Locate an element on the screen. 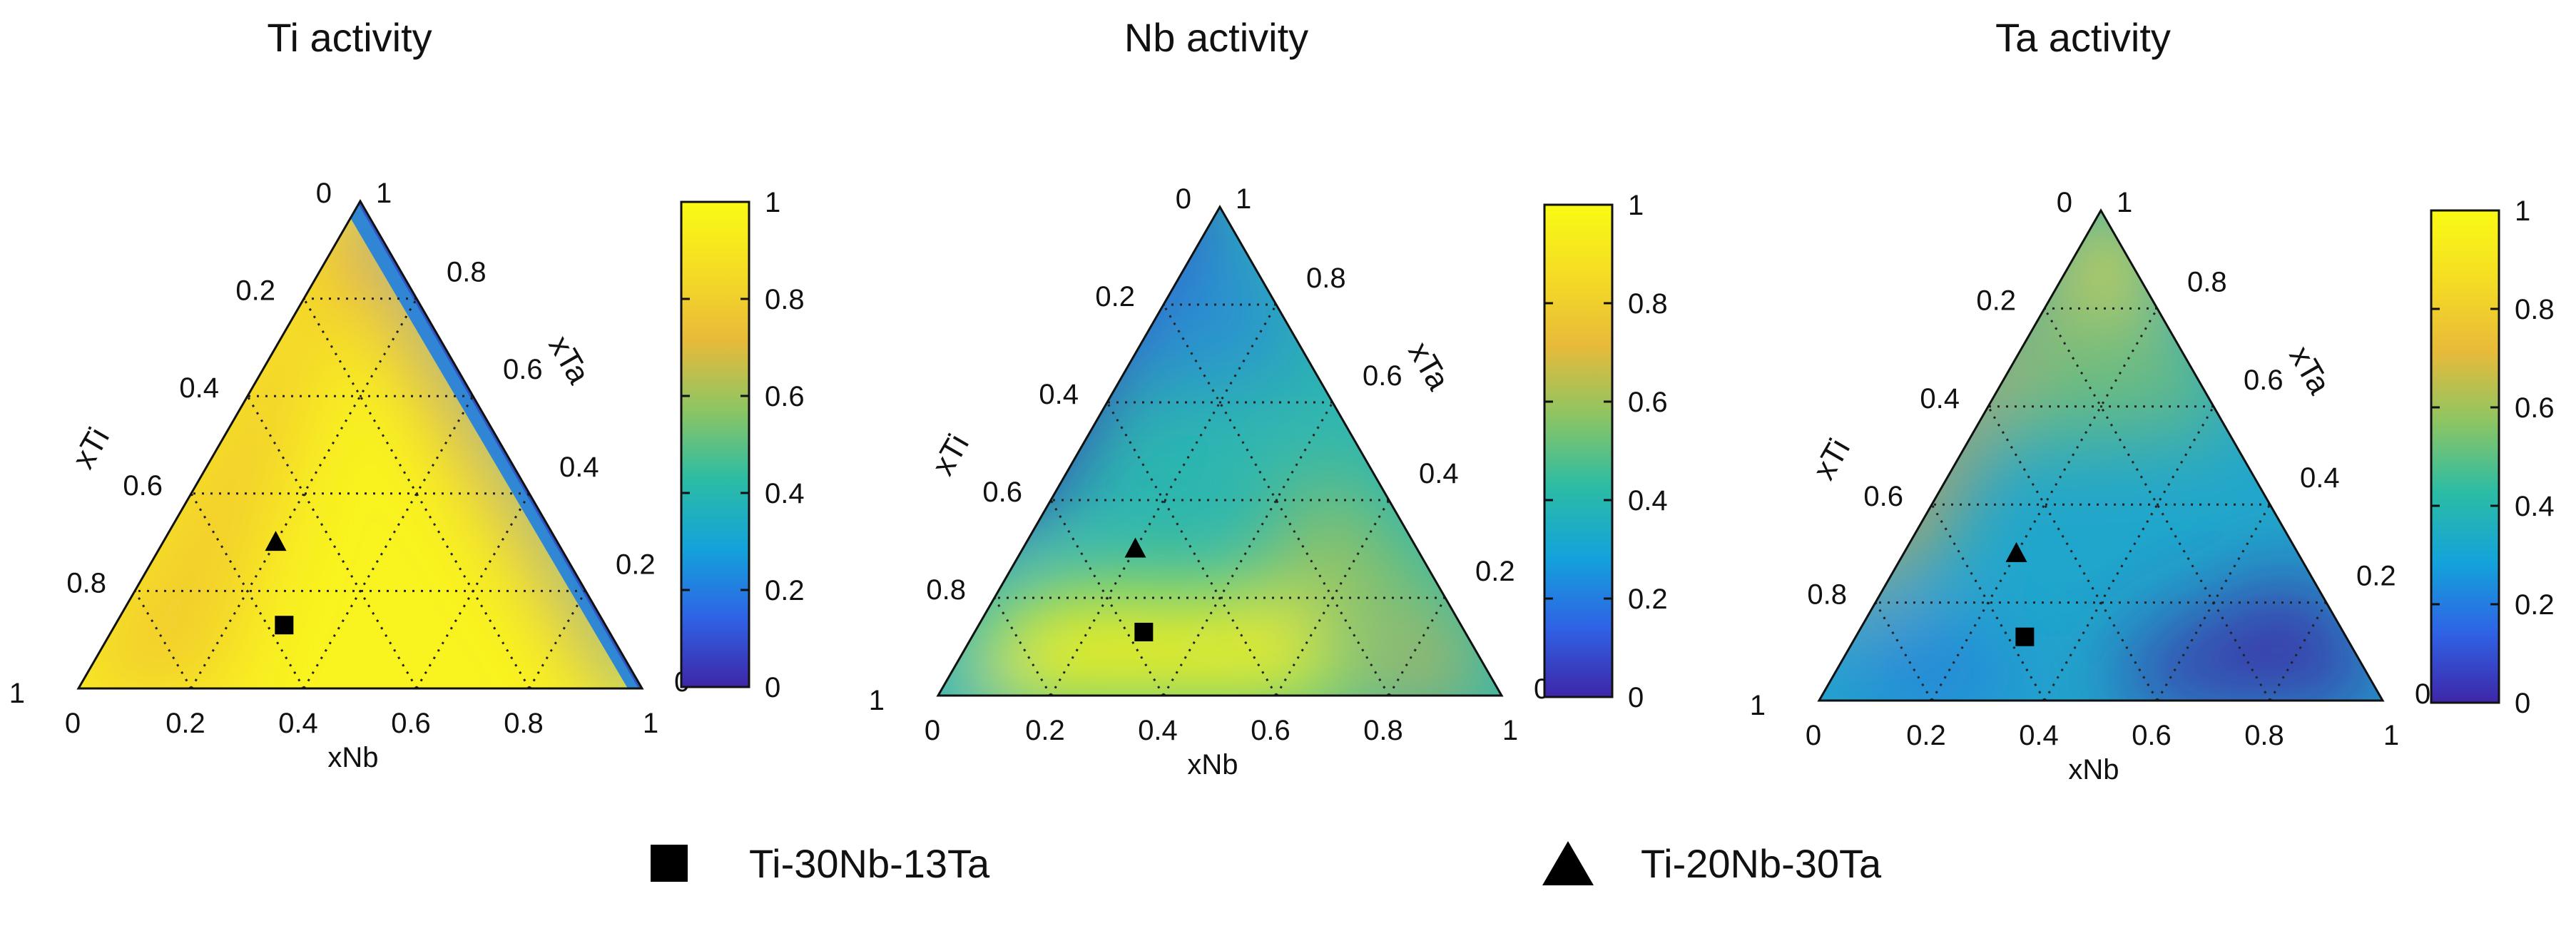  colorbar: 1 0.8 0.6 0.4 0.2 0 is located at coordinates (742, 445).